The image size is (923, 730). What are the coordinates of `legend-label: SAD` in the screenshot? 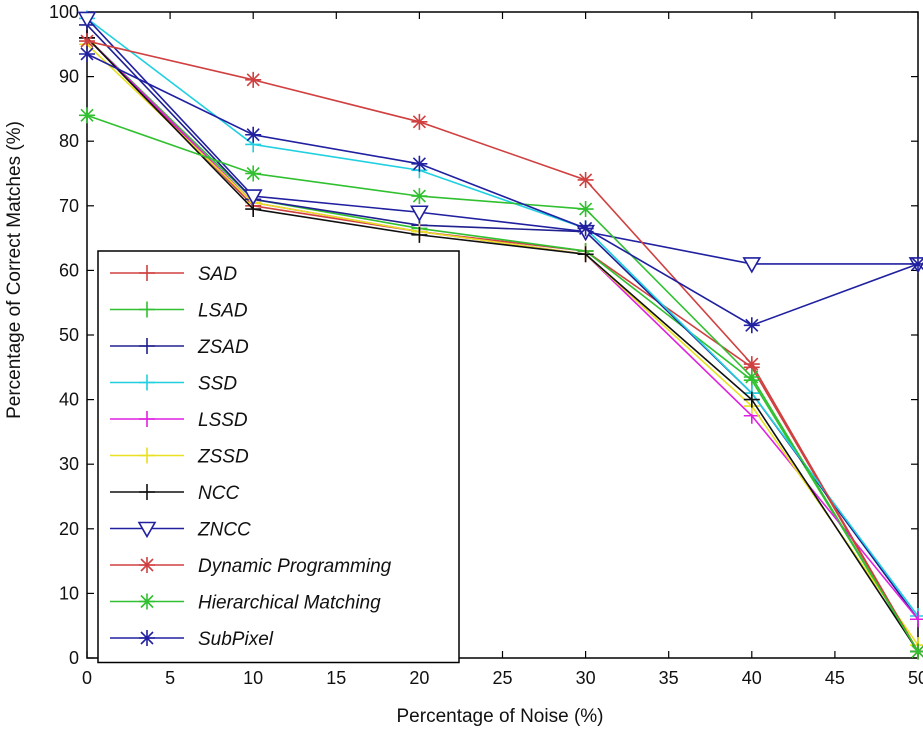 It's located at (217, 274).